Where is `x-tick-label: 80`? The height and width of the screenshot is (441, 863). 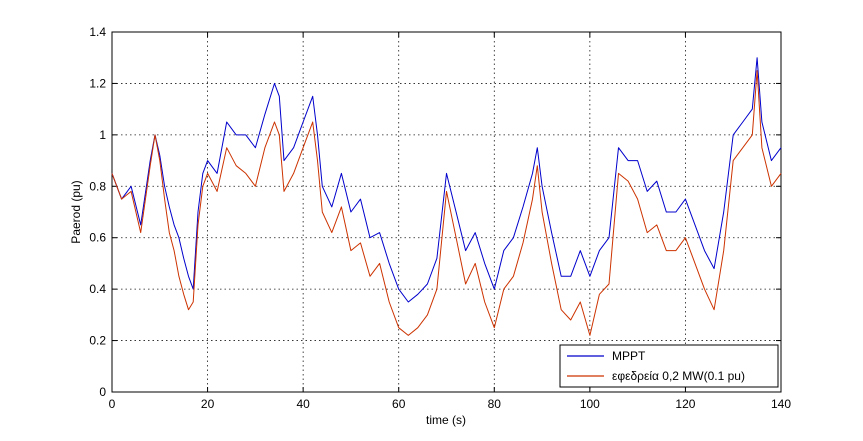 x-tick-label: 80 is located at coordinates (495, 404).